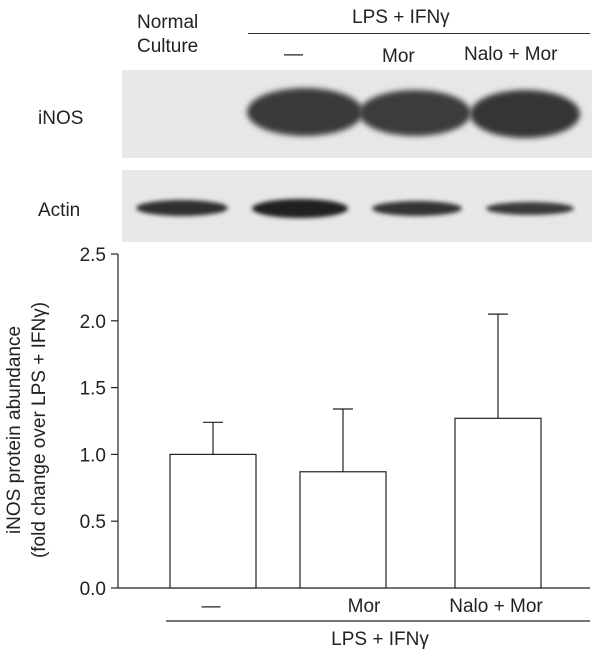 The width and height of the screenshot is (601, 660). What do you see at coordinates (419, 33) in the screenshot?
I see `blot-treatment-group-line` at bounding box center [419, 33].